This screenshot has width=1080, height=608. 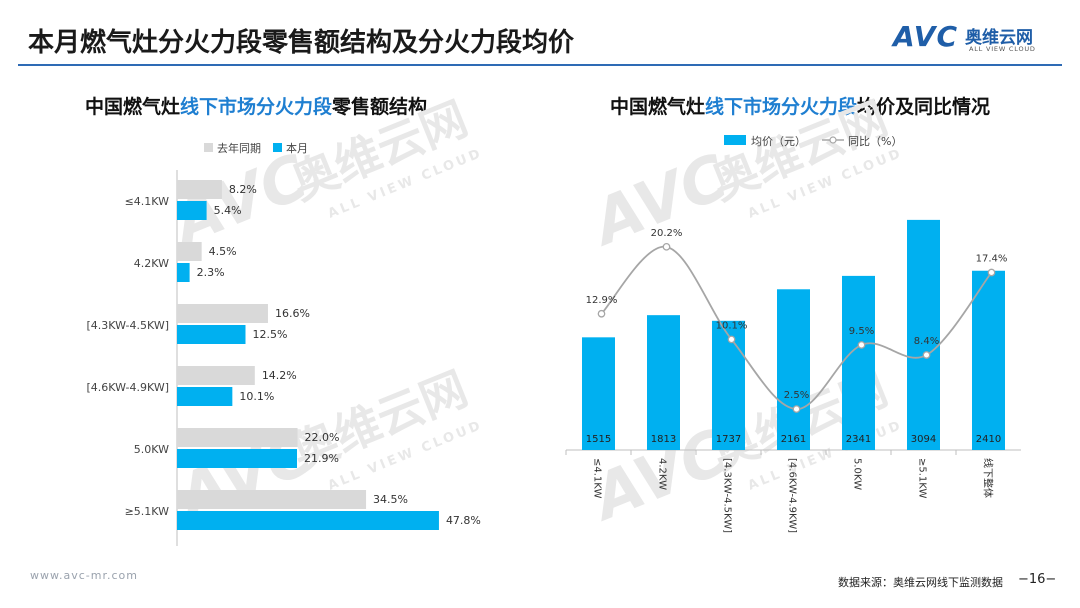 I want to click on data-label: 22.0%, so click(x=322, y=437).